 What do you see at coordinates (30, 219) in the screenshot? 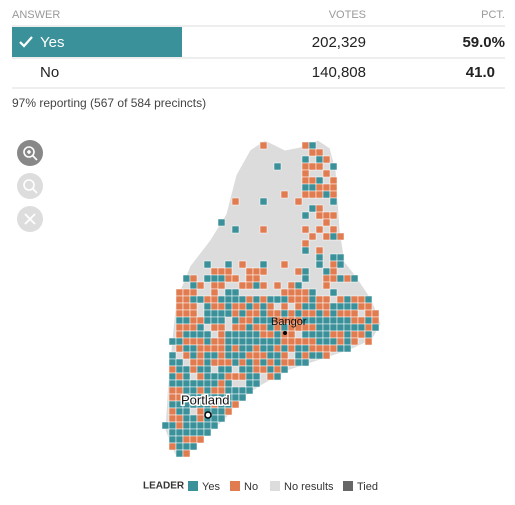
I see `reset-zoom` at bounding box center [30, 219].